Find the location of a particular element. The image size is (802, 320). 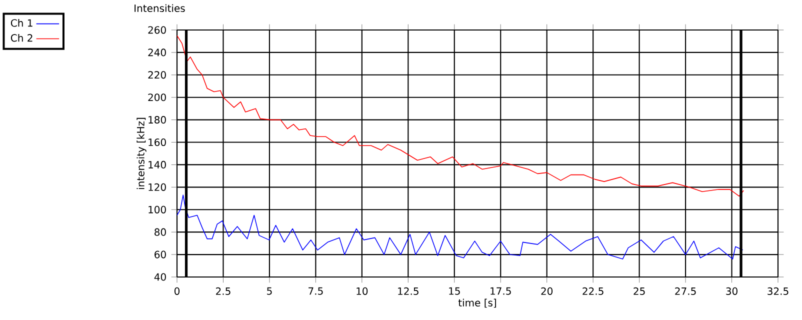

x-tick-label: 25 is located at coordinates (639, 291).